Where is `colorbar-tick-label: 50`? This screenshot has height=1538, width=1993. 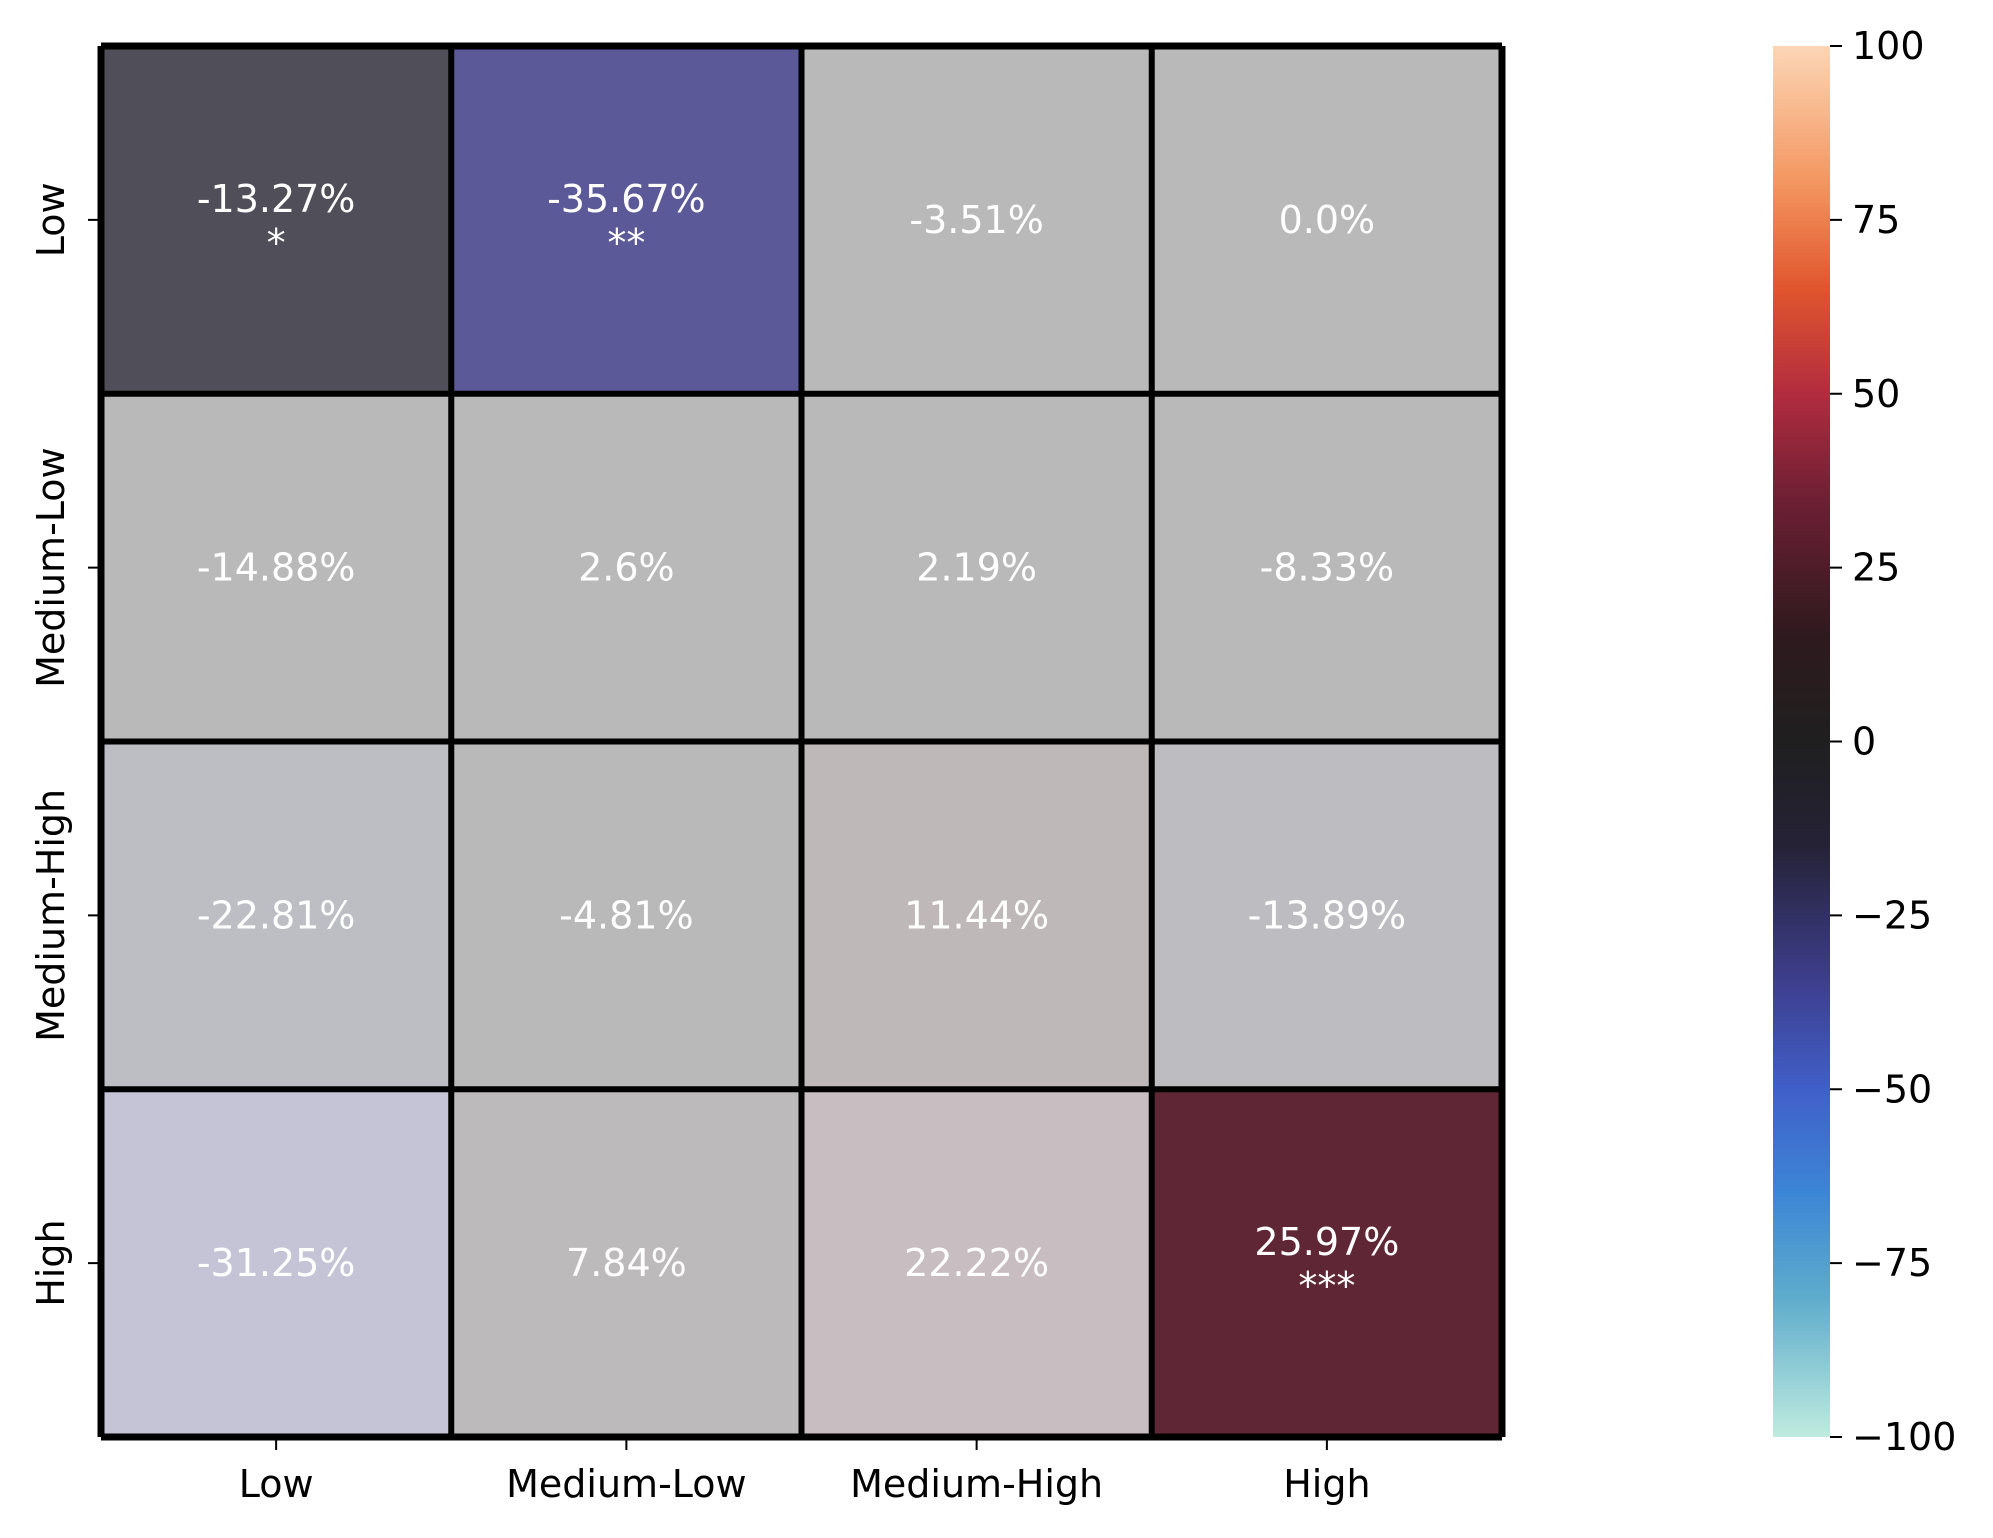 colorbar-tick-label: 50 is located at coordinates (1876, 394).